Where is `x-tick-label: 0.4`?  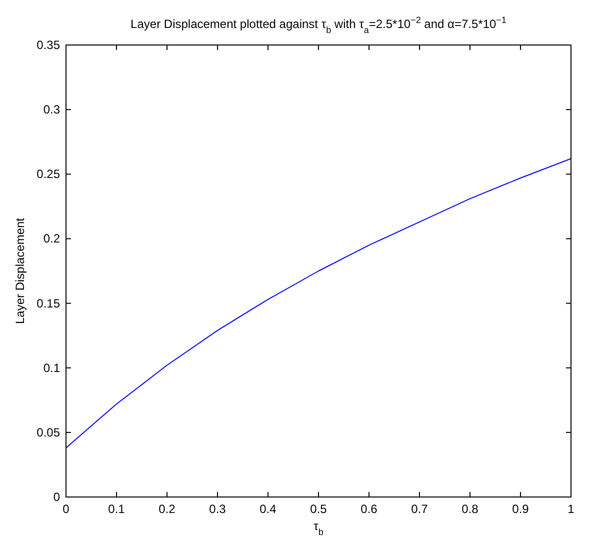
x-tick-label: 0.4 is located at coordinates (268, 509).